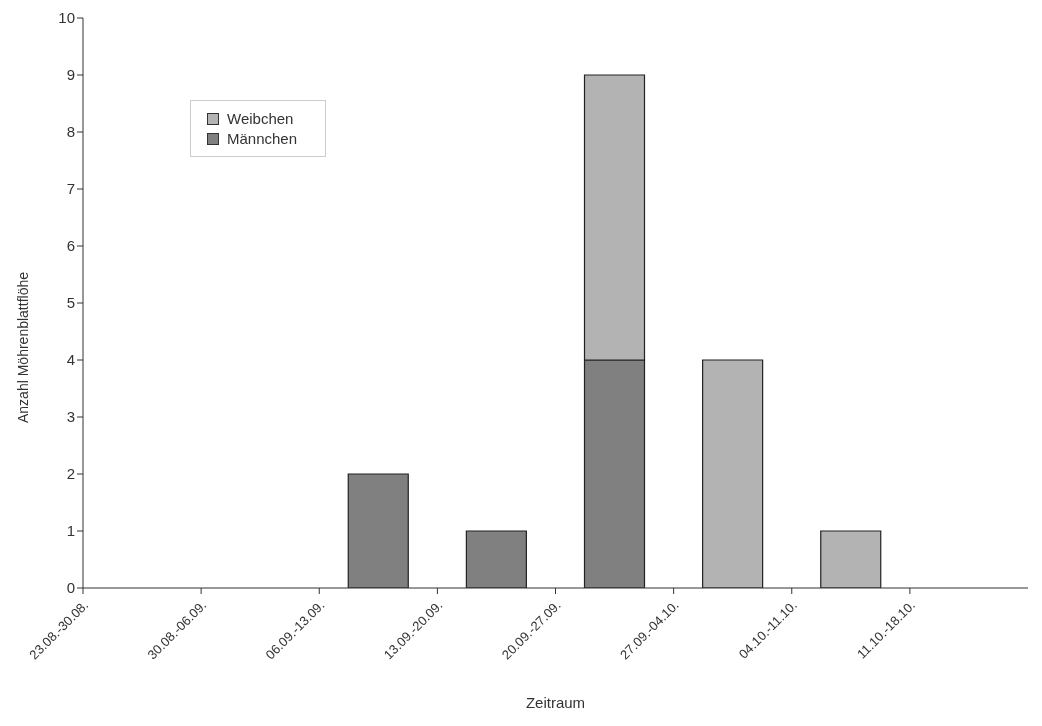 Image resolution: width=1042 pixels, height=726 pixels. I want to click on legend-label: Männchen, so click(262, 138).